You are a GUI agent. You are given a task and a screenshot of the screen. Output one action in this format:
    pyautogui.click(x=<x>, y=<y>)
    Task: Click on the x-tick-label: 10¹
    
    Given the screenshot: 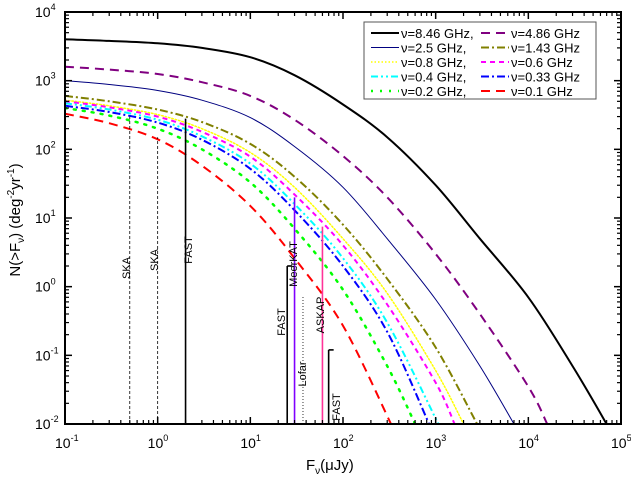 What is the action you would take?
    pyautogui.click(x=250, y=442)
    